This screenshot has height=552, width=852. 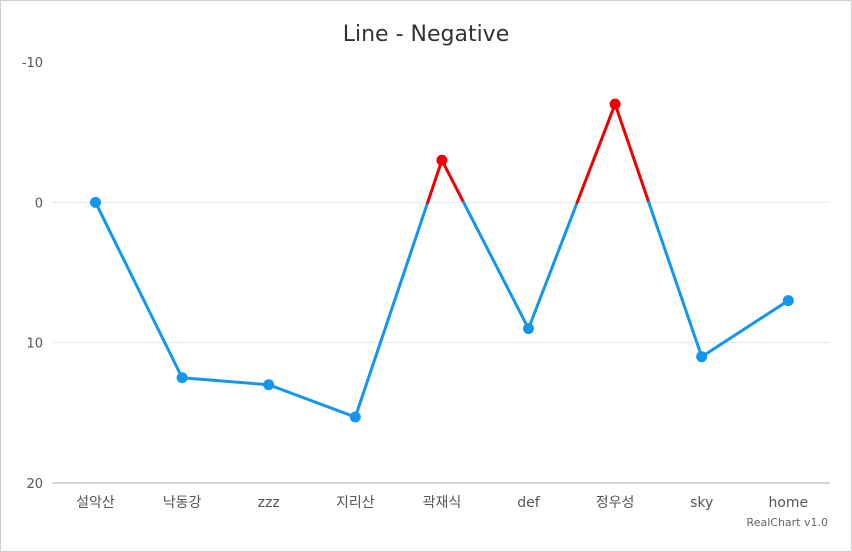 I want to click on y-axis-labels: -10 0 10 20, so click(x=32, y=274).